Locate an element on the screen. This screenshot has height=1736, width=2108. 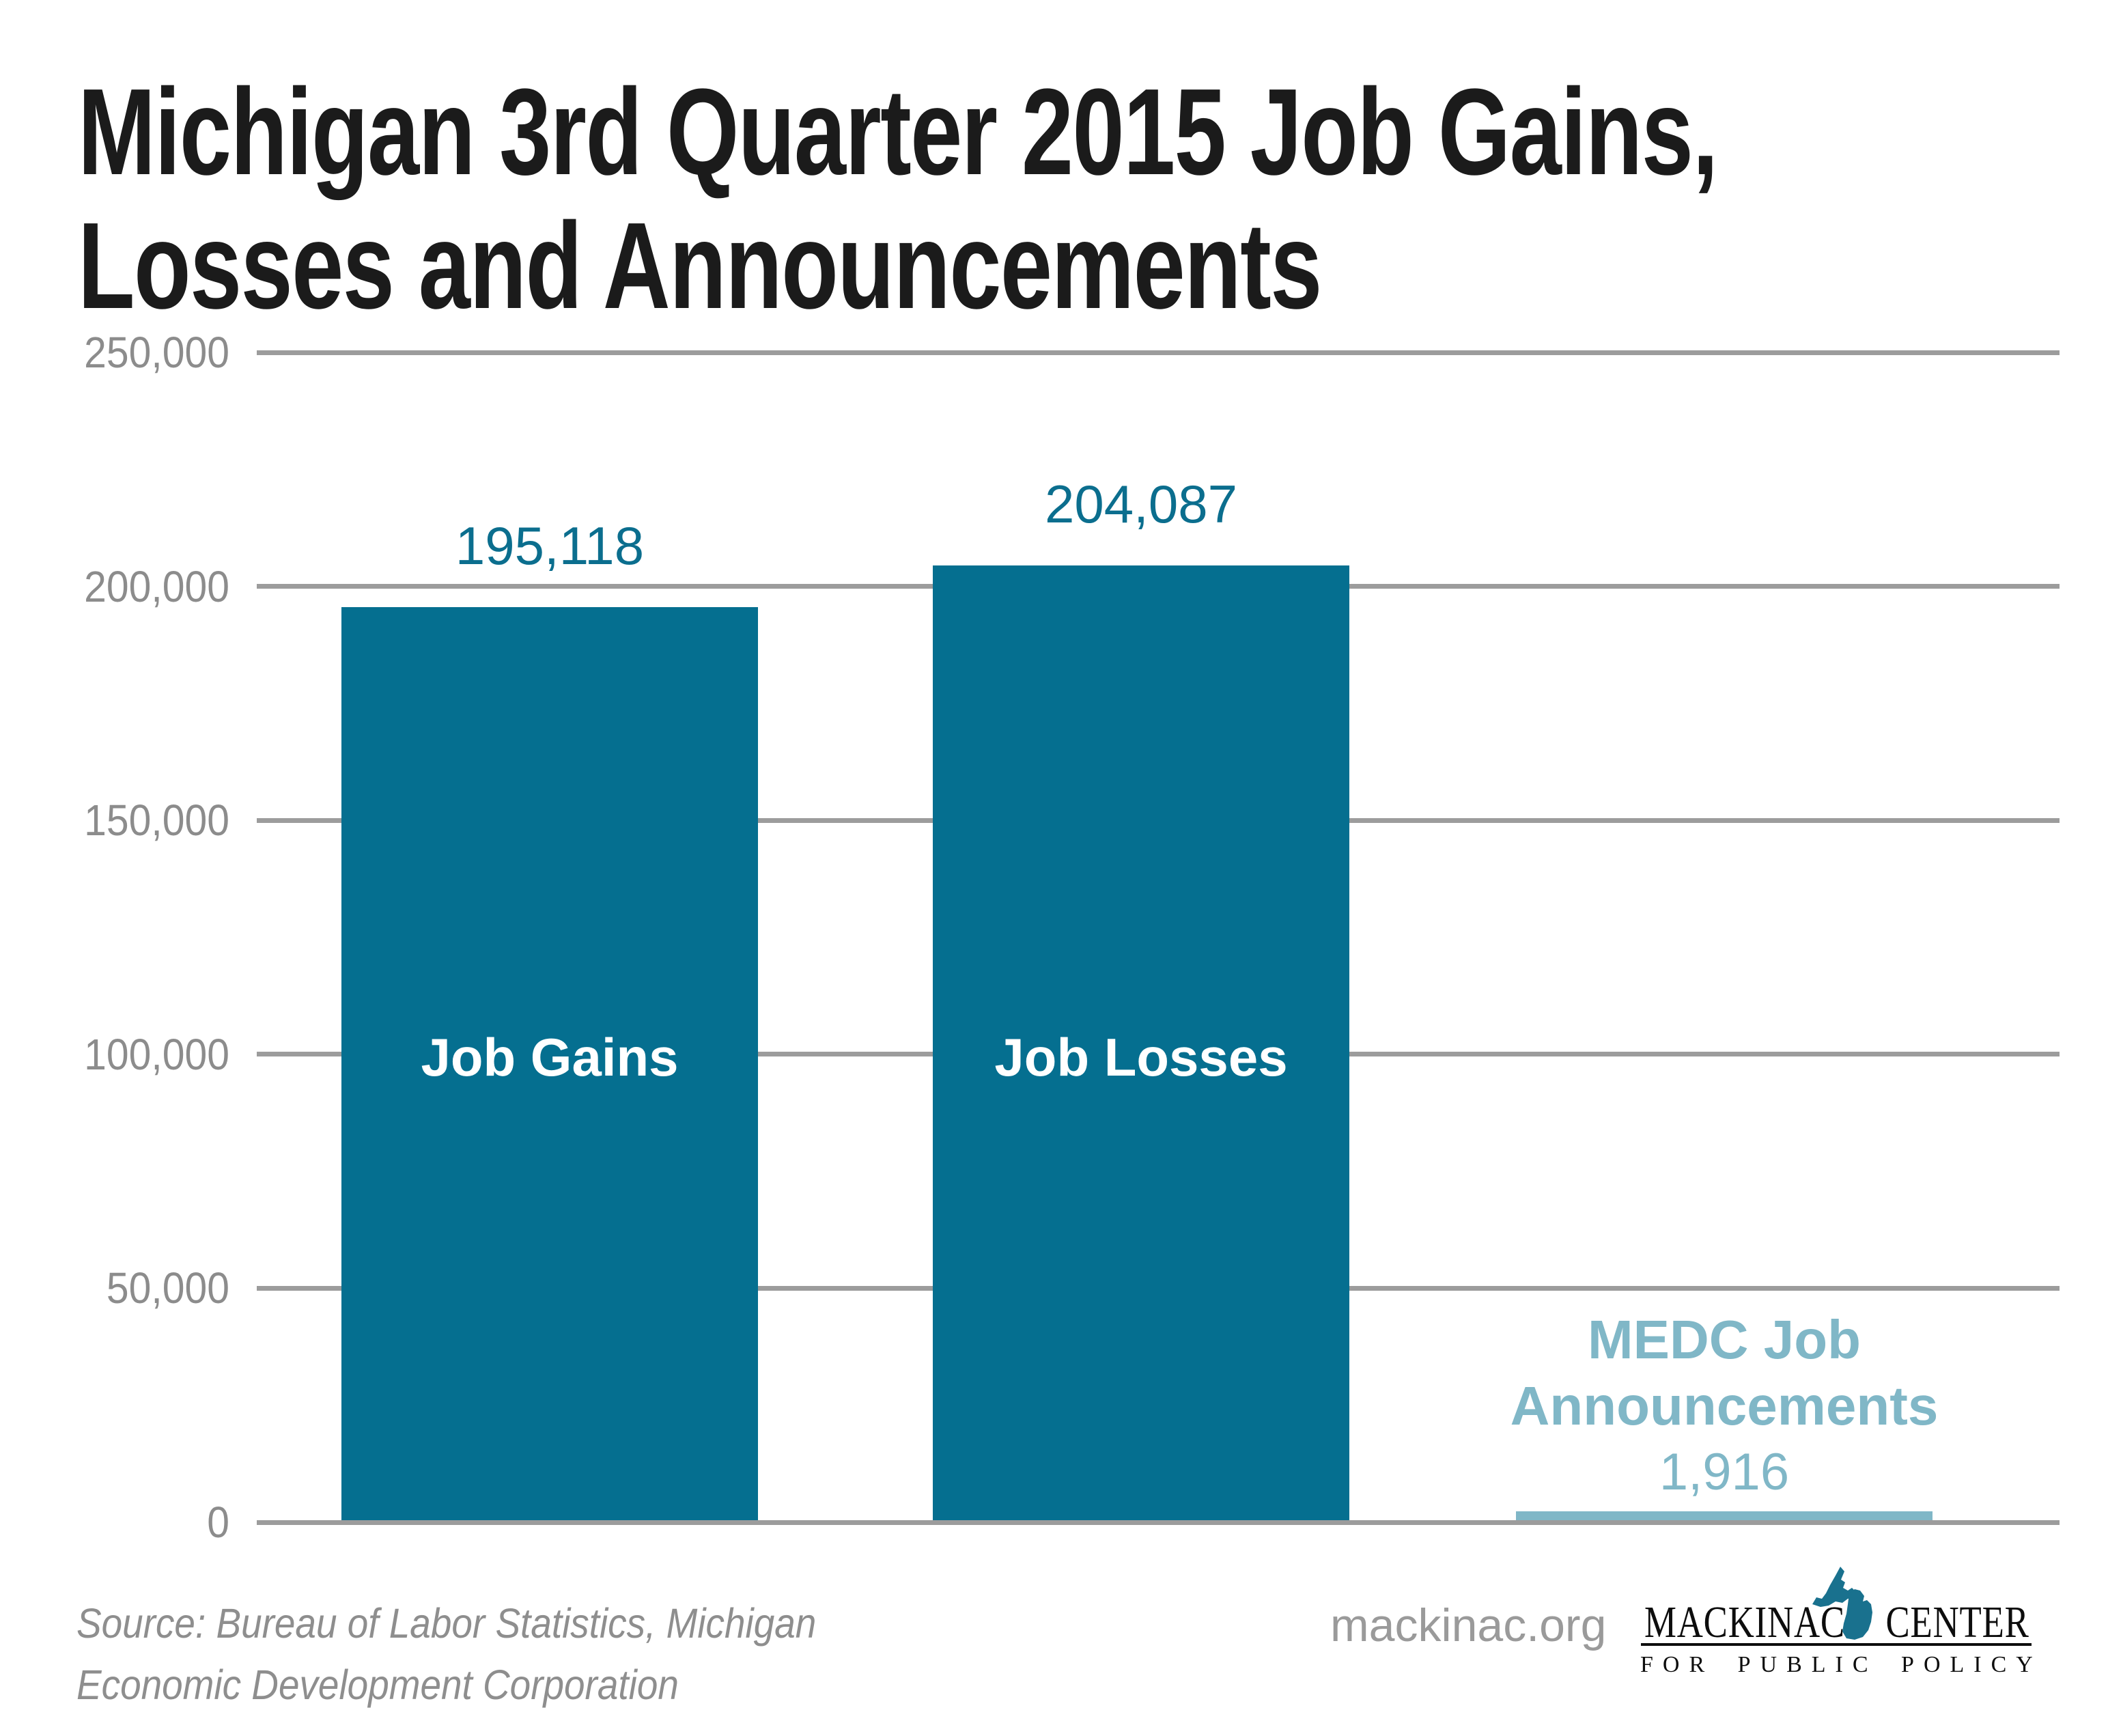
announcement-label-line2: Announcements is located at coordinates (1724, 1405).